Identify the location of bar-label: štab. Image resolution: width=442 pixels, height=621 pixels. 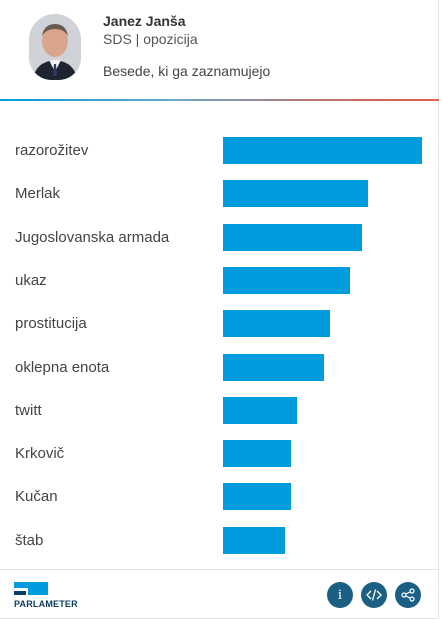
(29, 540).